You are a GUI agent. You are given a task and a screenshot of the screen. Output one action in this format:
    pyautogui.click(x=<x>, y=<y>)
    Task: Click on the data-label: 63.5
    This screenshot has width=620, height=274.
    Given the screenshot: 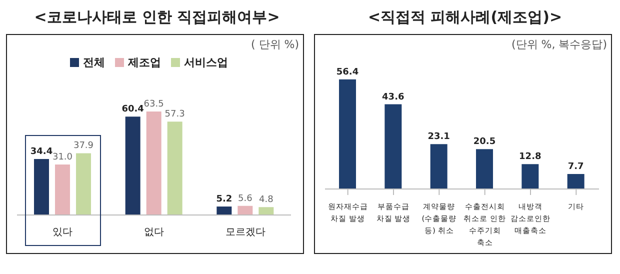 What is the action you would take?
    pyautogui.click(x=154, y=105)
    